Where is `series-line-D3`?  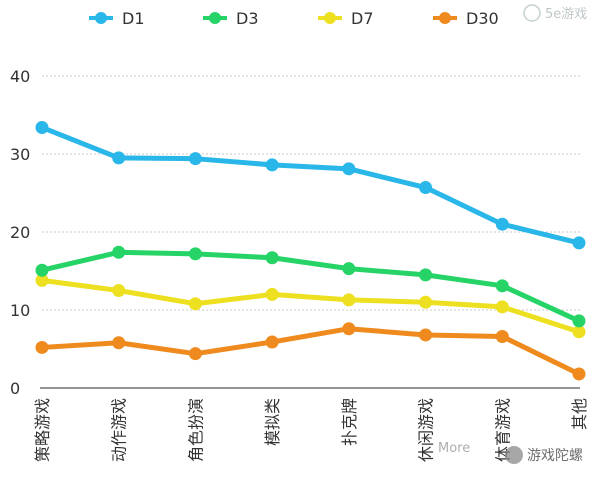
series-line-D3 is located at coordinates (310, 286).